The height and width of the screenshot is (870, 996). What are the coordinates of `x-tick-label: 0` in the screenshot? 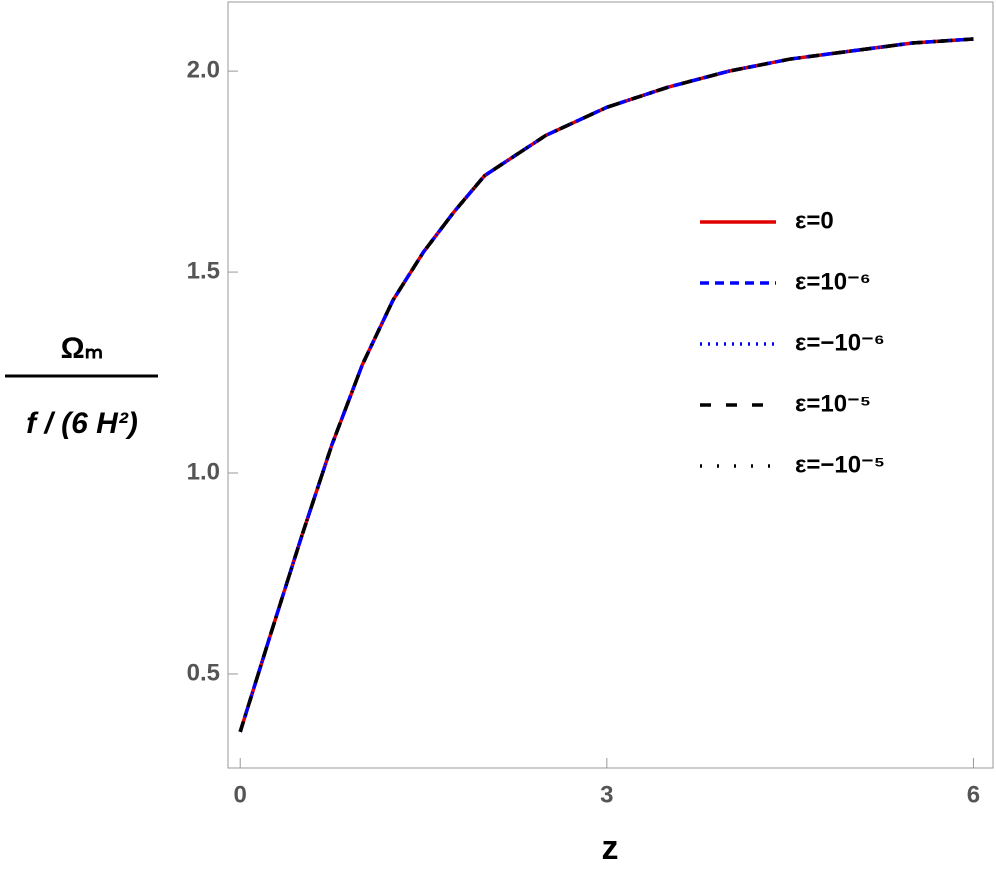 It's located at (240, 794).